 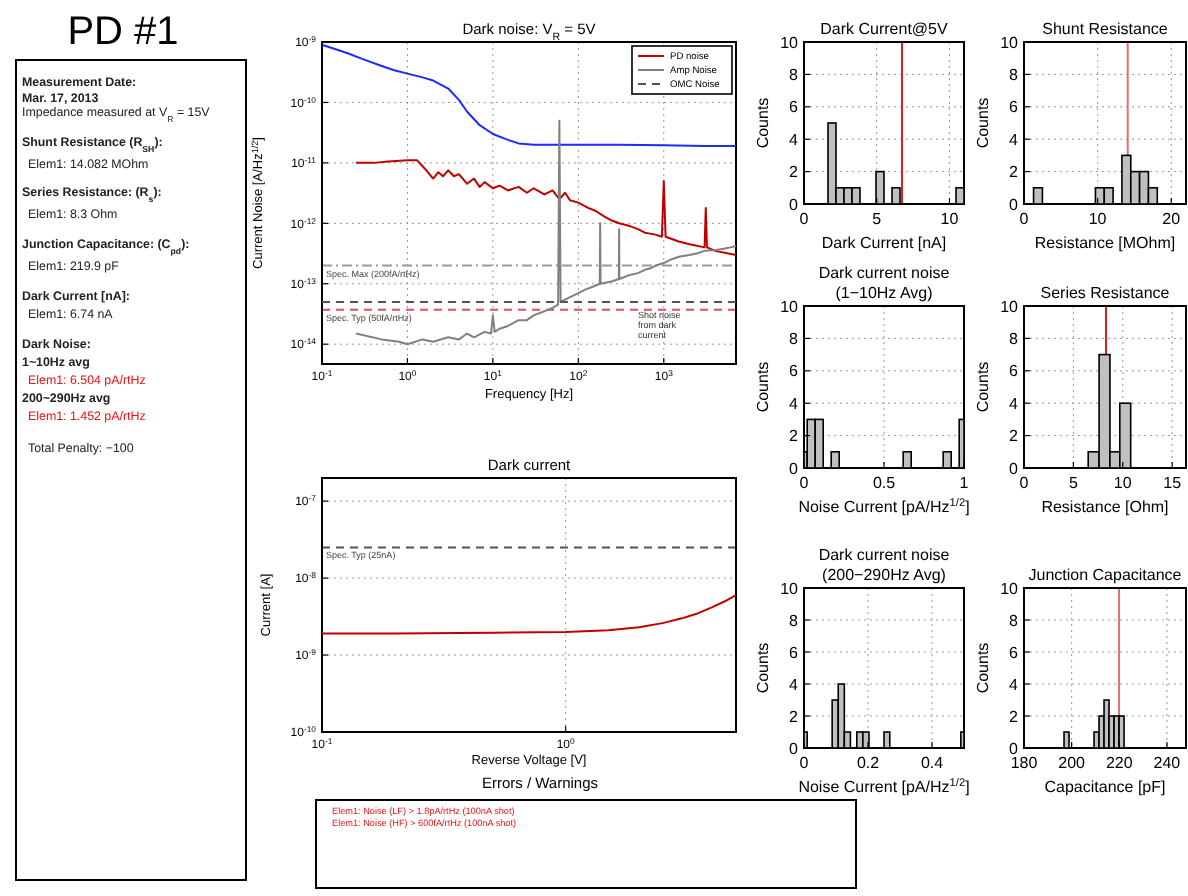 What do you see at coordinates (884, 293) in the screenshot?
I see `chart-subtitle: (1−10Hz Avg)` at bounding box center [884, 293].